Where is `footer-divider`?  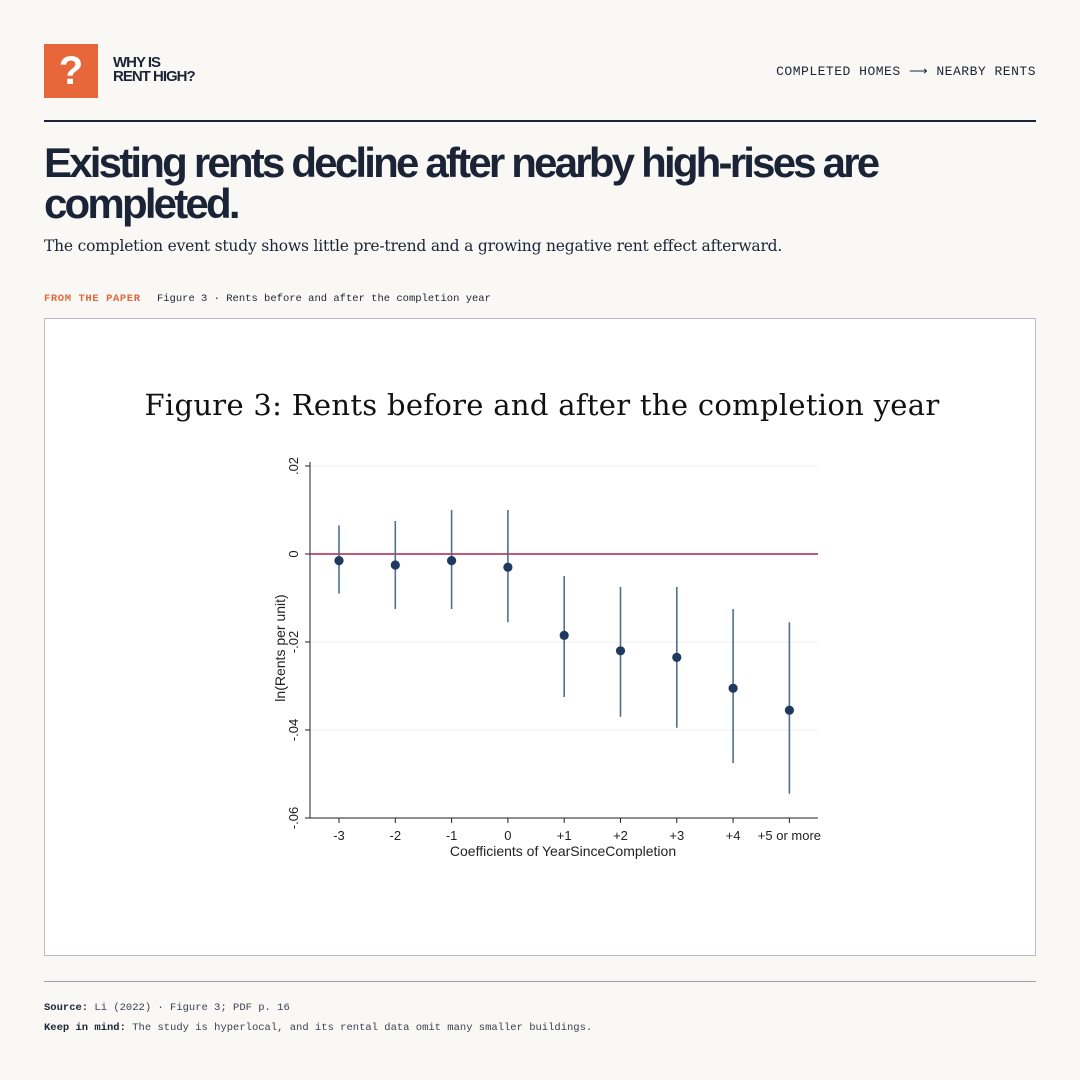 footer-divider is located at coordinates (540, 981).